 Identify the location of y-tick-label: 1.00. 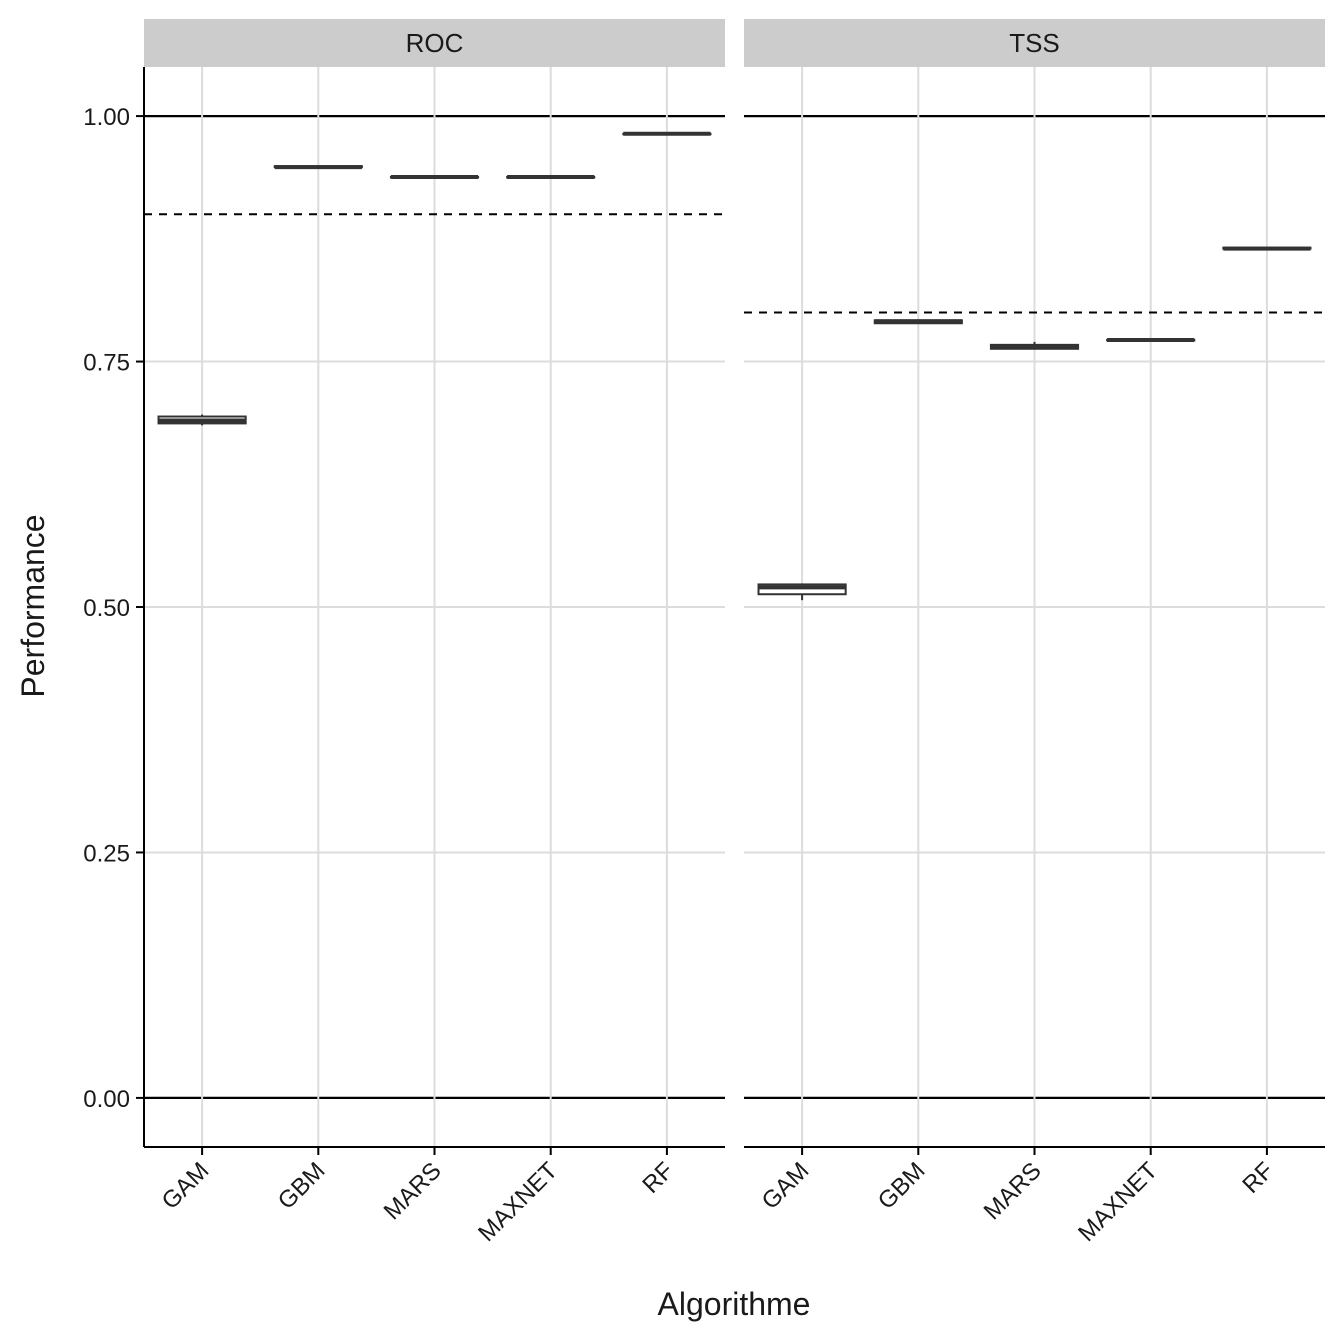
(106, 117).